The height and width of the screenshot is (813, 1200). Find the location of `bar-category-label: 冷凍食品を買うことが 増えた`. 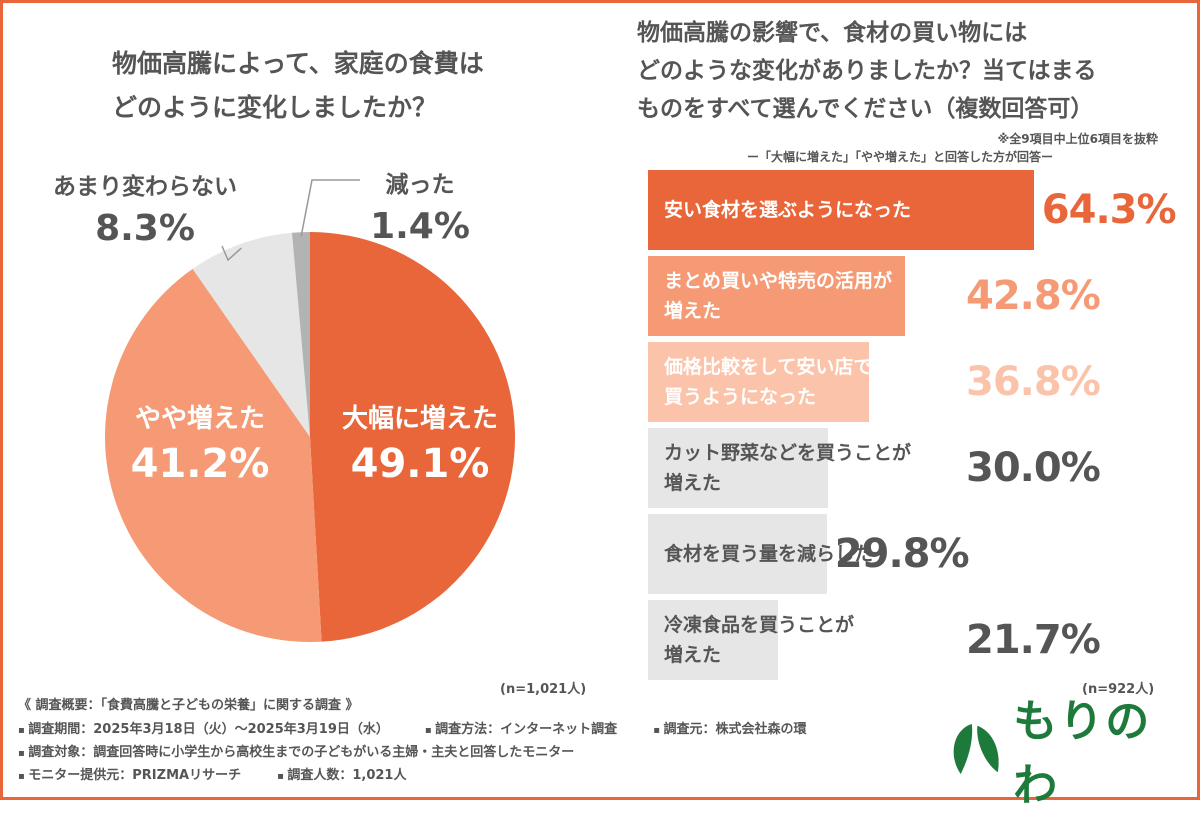

bar-category-label: 冷凍食品を買うことが 増えた is located at coordinates (759, 640).